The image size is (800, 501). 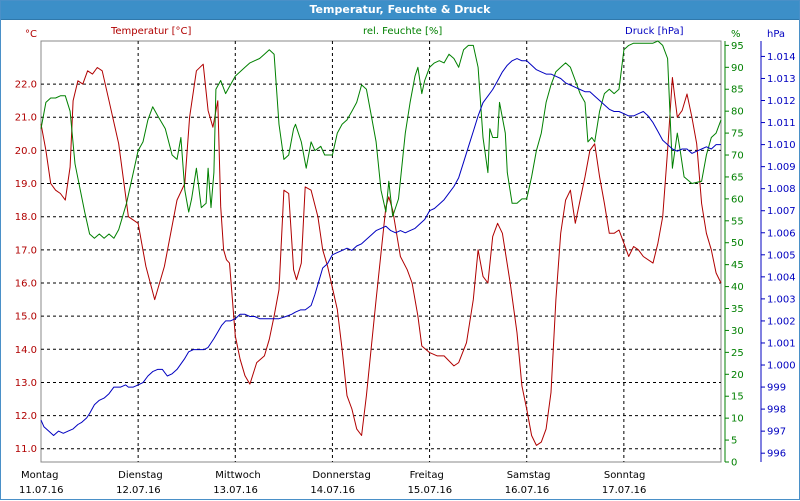 What do you see at coordinates (427, 475) in the screenshot?
I see `x-tick-label-day: Freitag` at bounding box center [427, 475].